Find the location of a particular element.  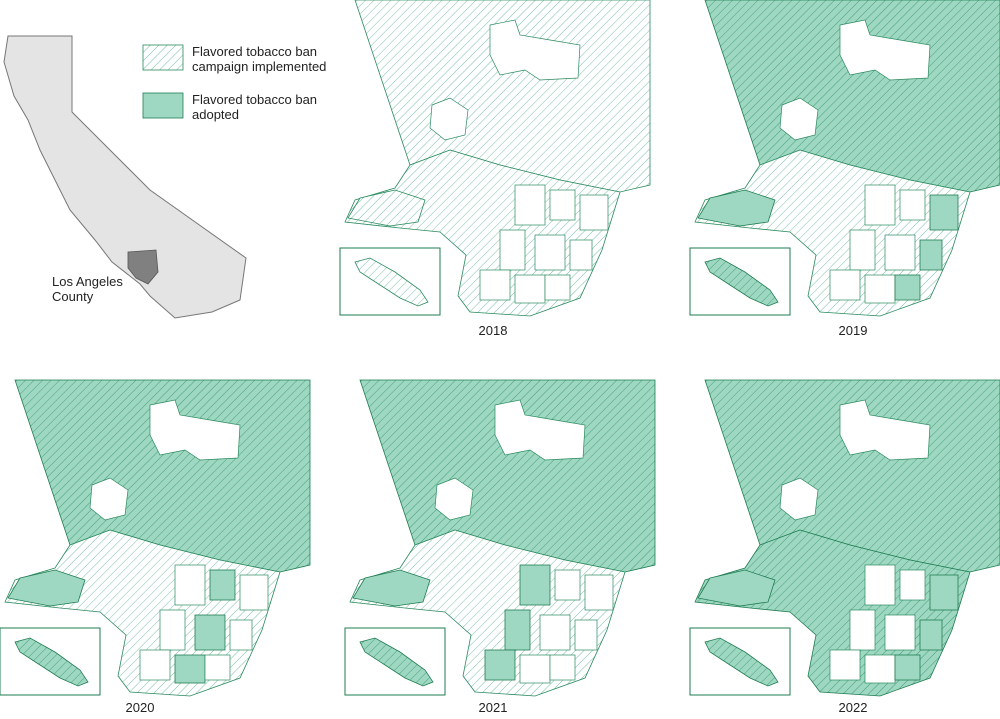

year-label: 2021 is located at coordinates (493, 707).